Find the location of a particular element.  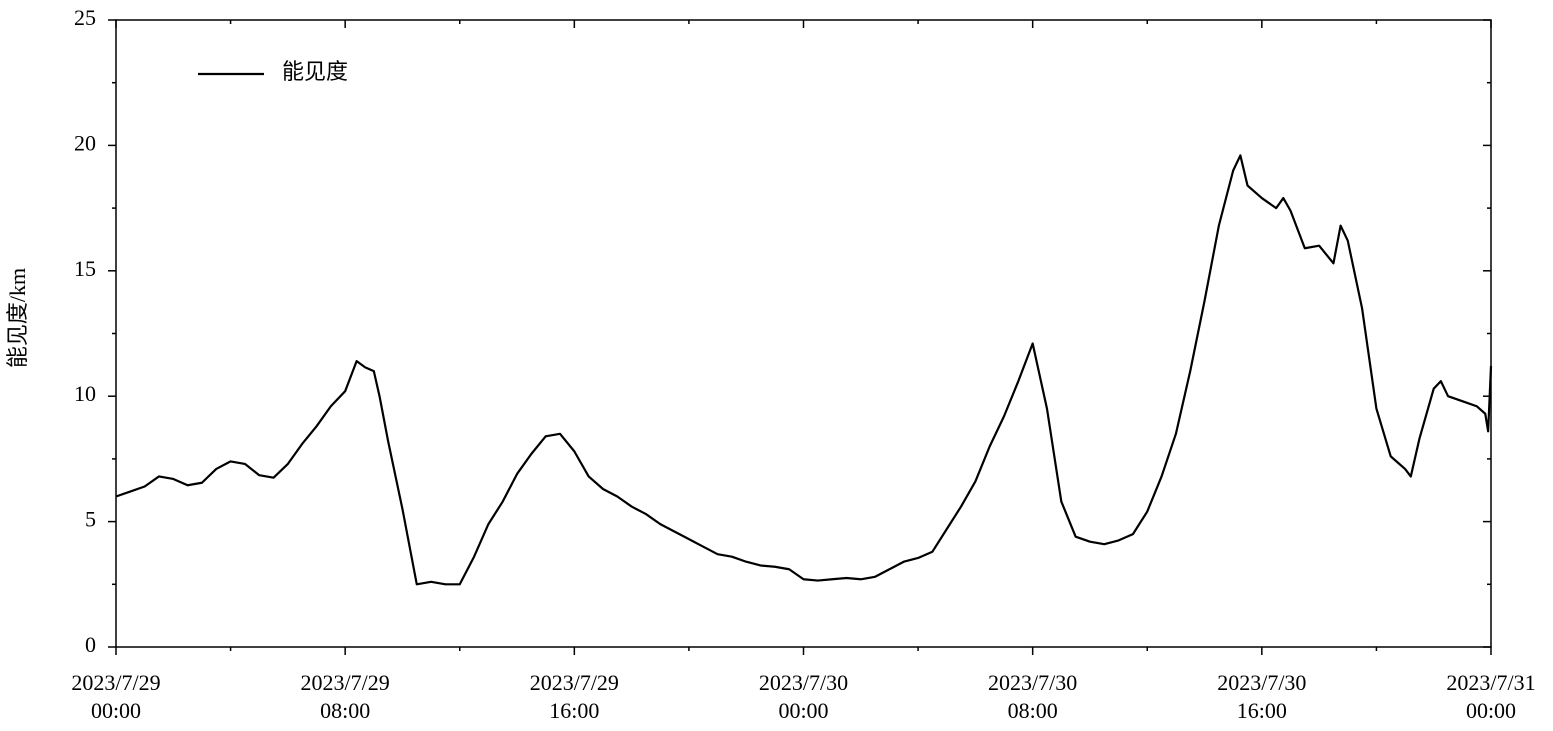

x-tick-label: 2023/7/29 16:00 is located at coordinates (574, 696).